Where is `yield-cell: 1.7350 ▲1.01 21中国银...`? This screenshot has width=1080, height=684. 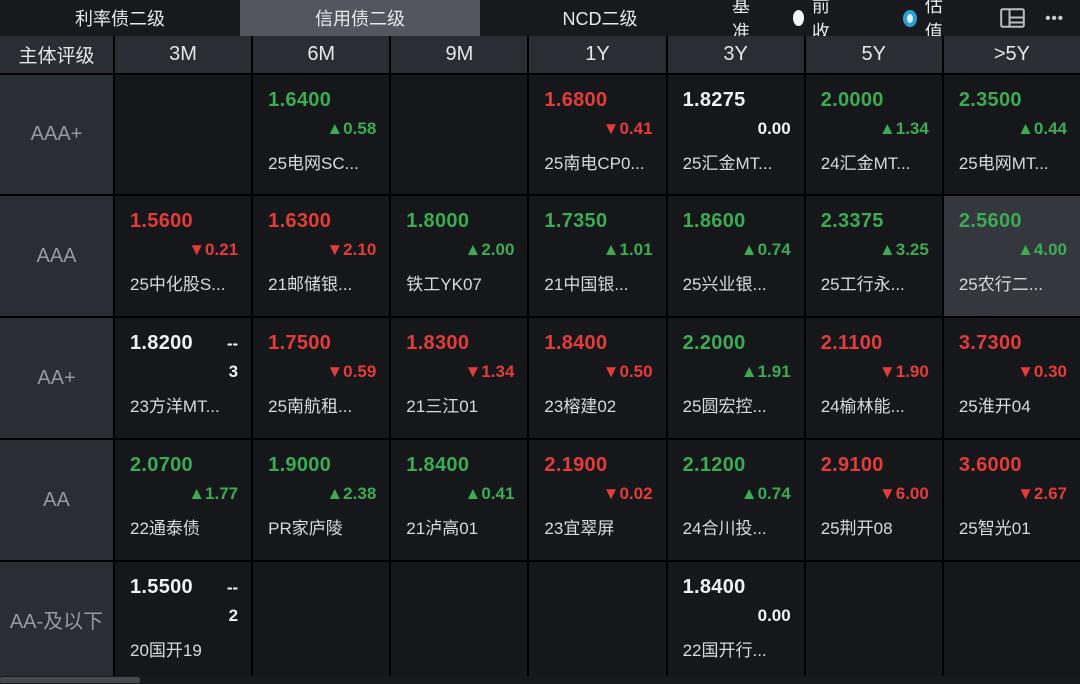 yield-cell: 1.7350 ▲1.01 21中国银... is located at coordinates (597, 256).